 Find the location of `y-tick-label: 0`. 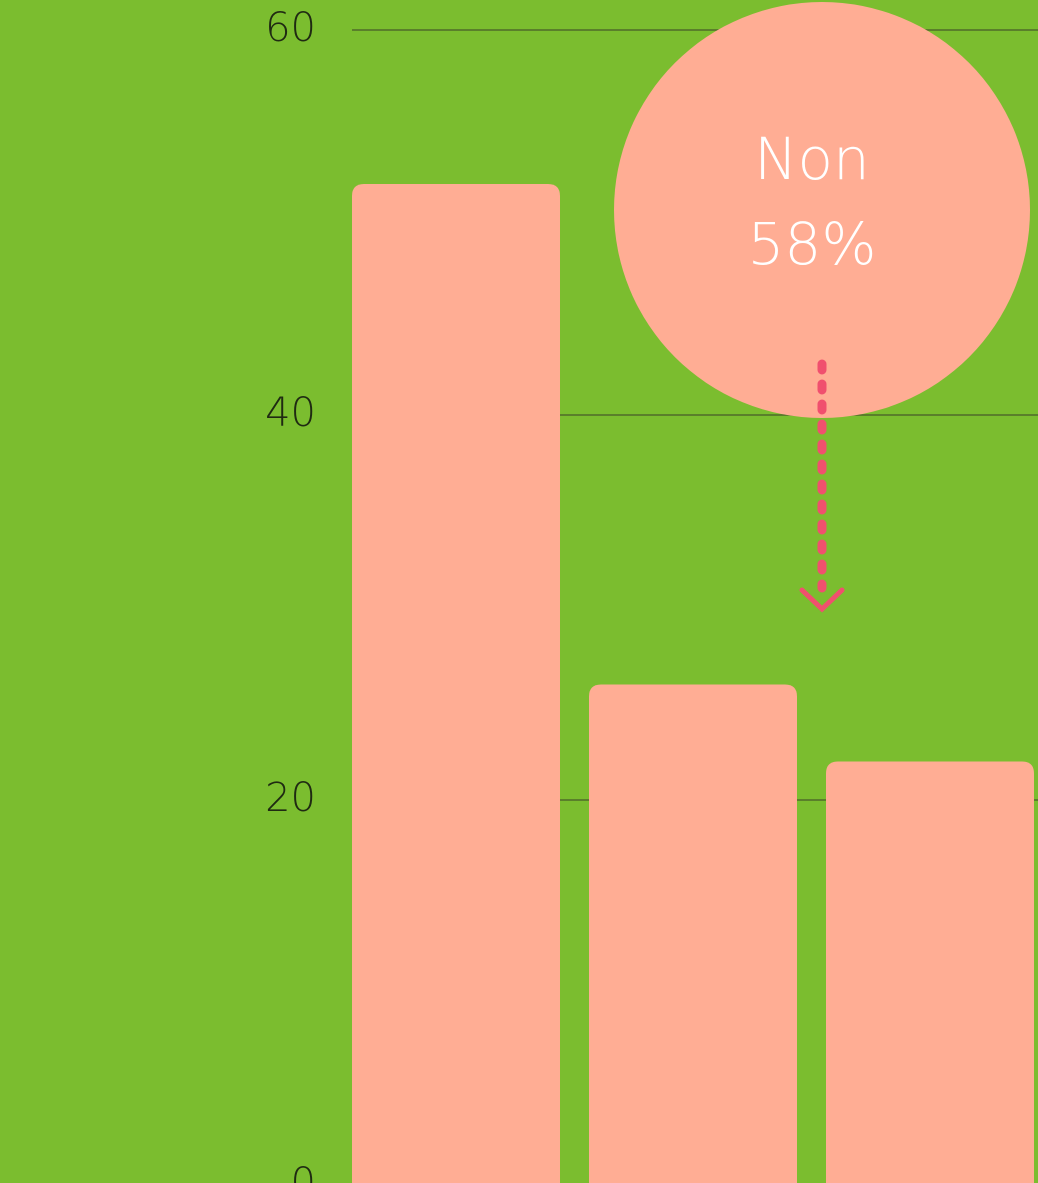

y-tick-label: 0 is located at coordinates (303, 1171).